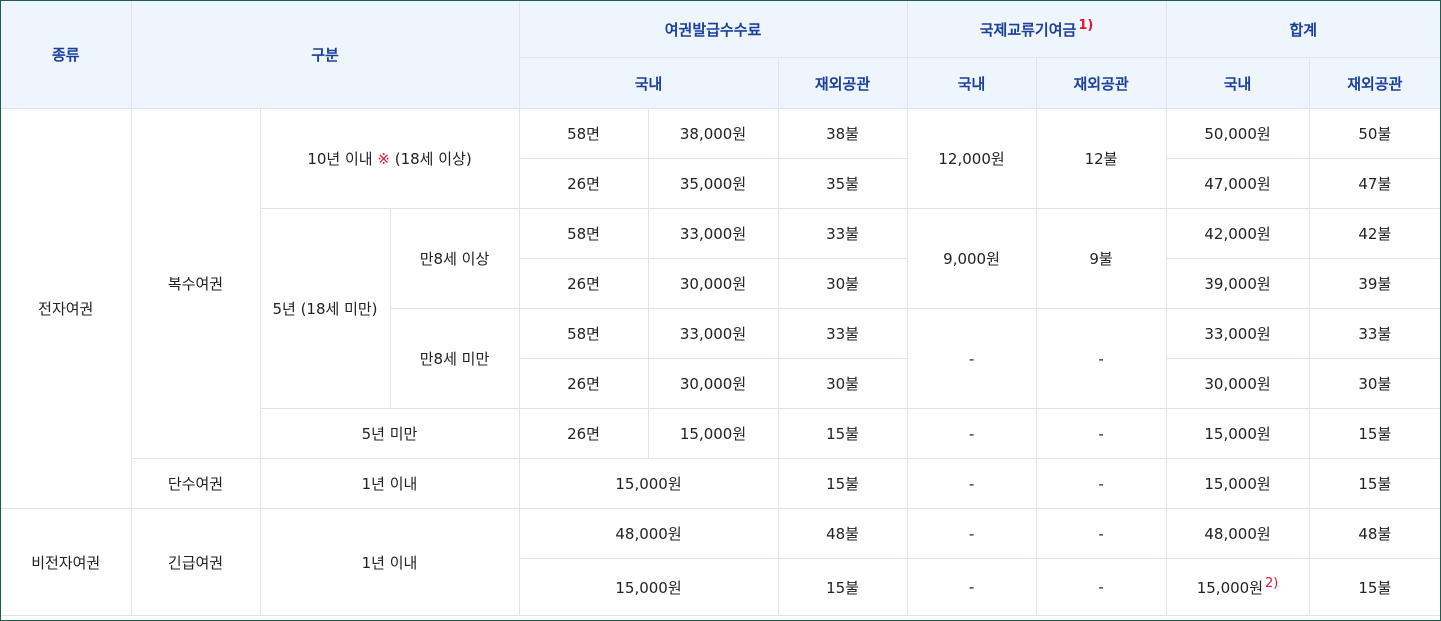 Image resolution: width=1441 pixels, height=621 pixels. What do you see at coordinates (325, 308) in the screenshot?
I see `validity-5-year-under-18: 5년 (18세 미만)` at bounding box center [325, 308].